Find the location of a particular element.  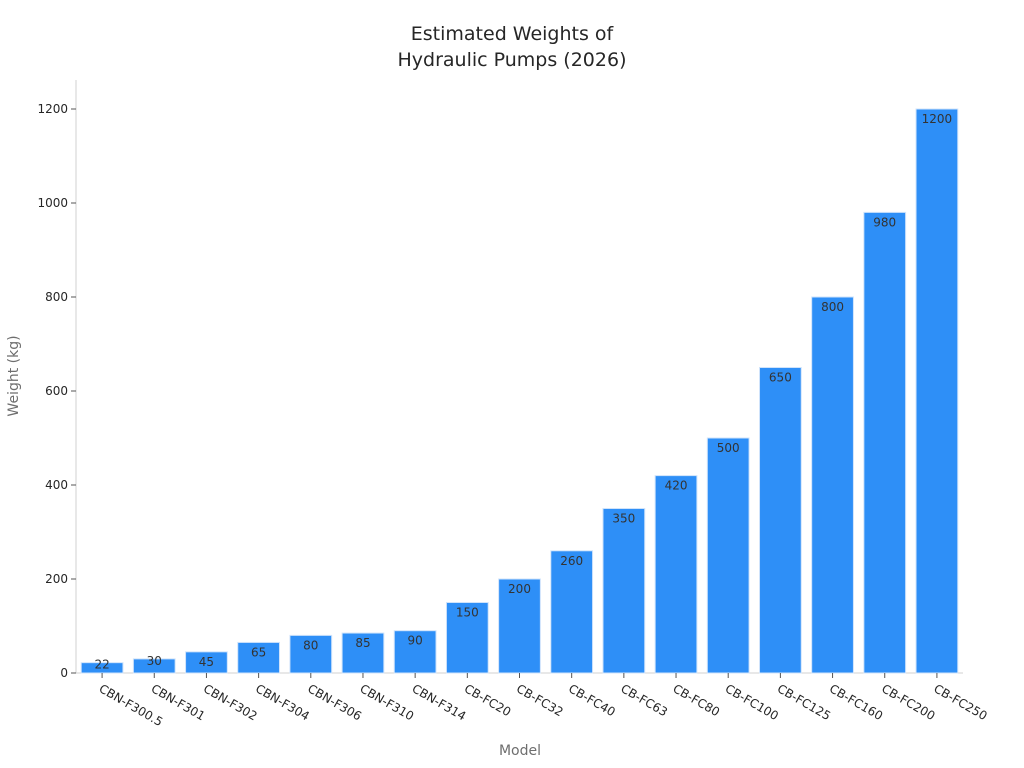

bar-value-label: 65 is located at coordinates (258, 652).